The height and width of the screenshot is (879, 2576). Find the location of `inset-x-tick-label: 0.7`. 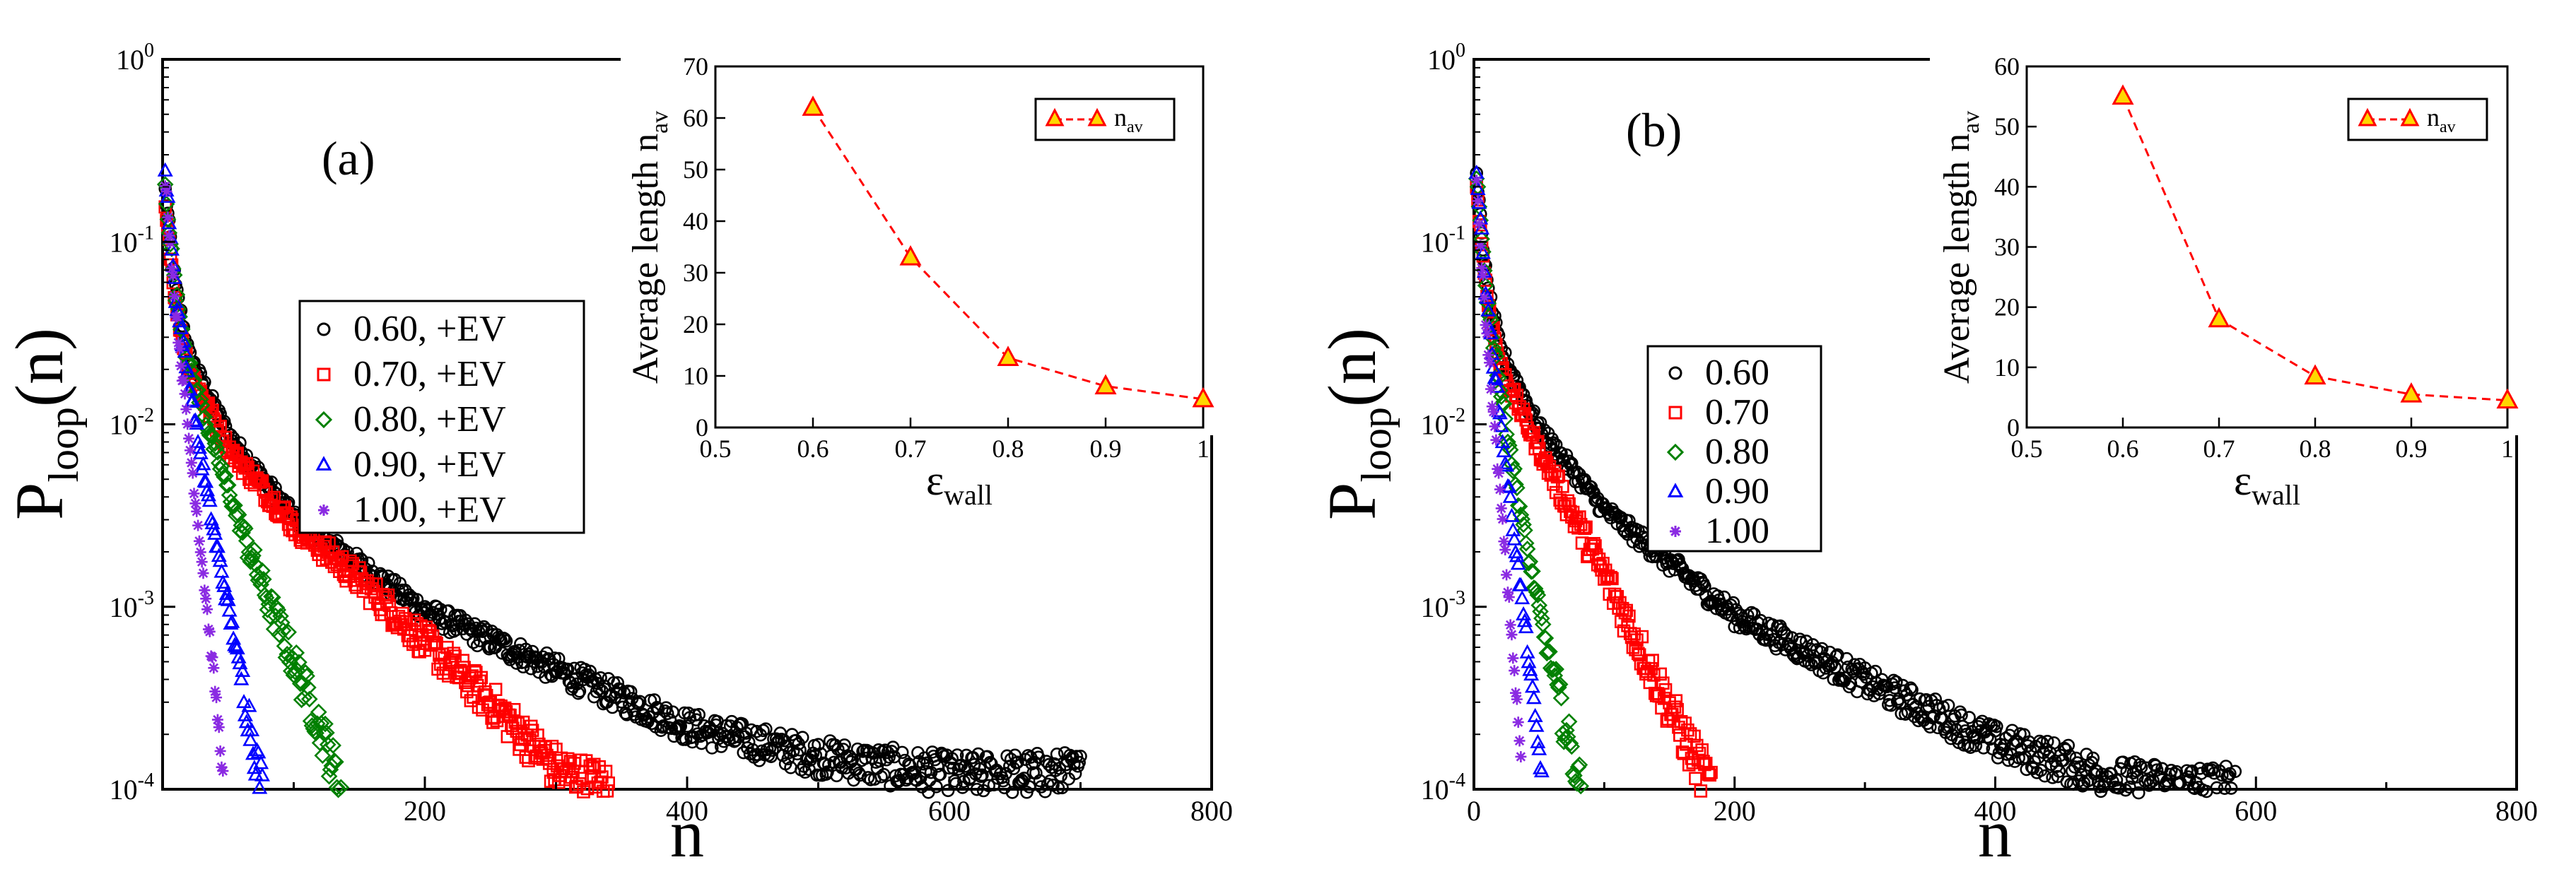

inset-x-tick-label: 0.7 is located at coordinates (911, 449).